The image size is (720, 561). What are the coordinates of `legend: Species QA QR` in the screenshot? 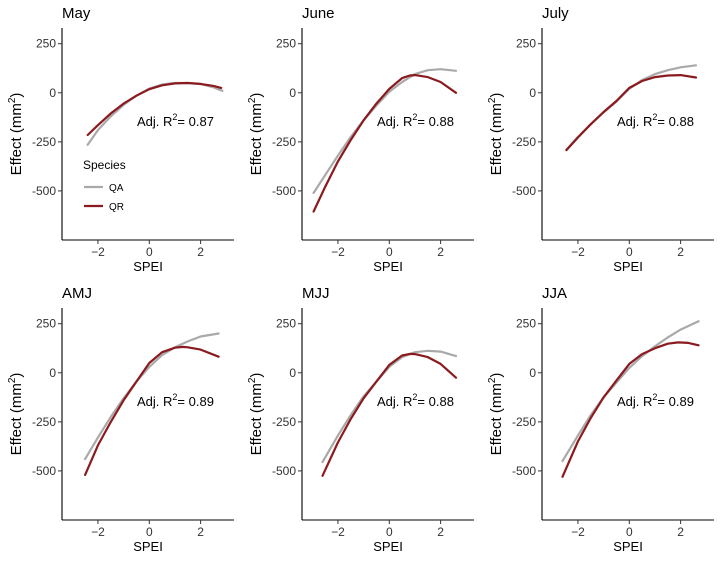 It's located at (104, 185).